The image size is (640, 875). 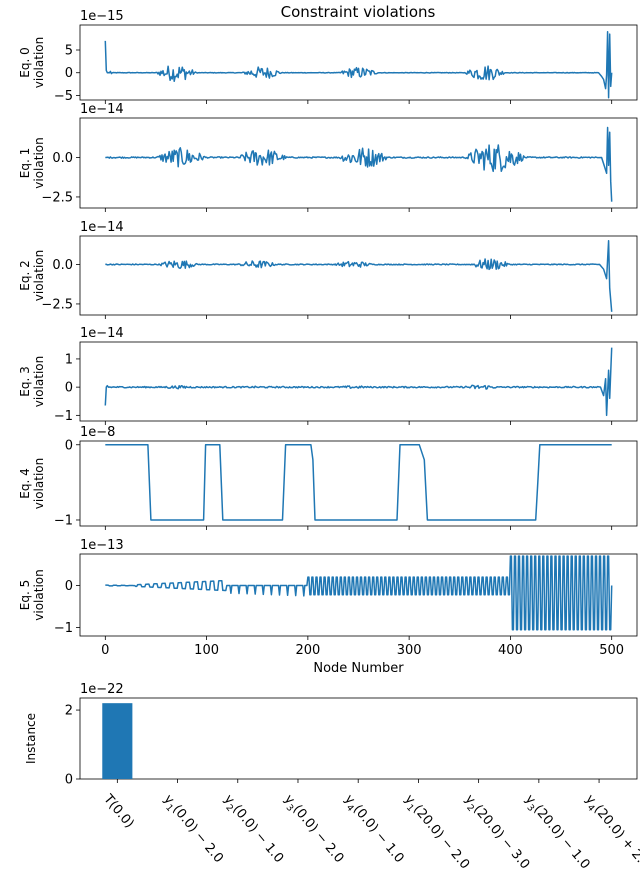 I want to click on x-tick-label-5-1: 100, so click(x=206, y=650).